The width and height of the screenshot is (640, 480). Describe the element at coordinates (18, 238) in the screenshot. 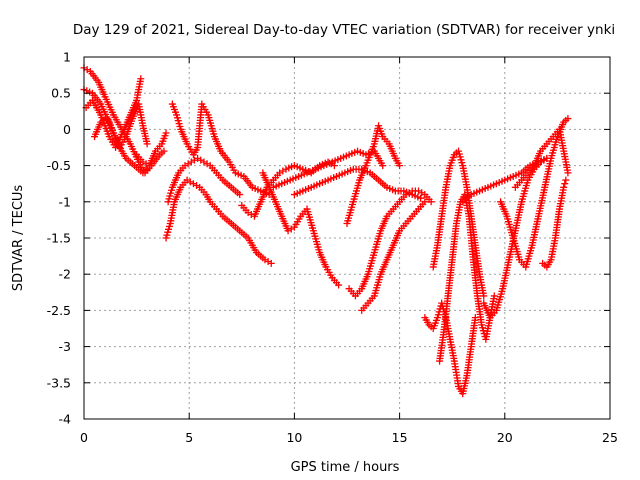

I see `y-axis-title: SDTVAR / TECUs` at that location.